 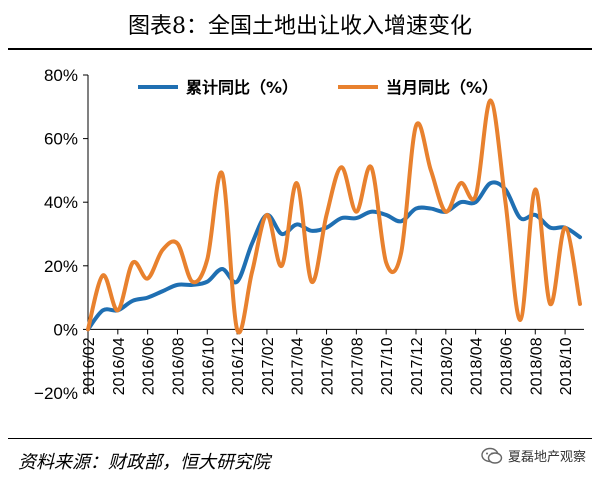 I want to click on watermark-text: 夏磊地产观察, so click(x=546, y=457).